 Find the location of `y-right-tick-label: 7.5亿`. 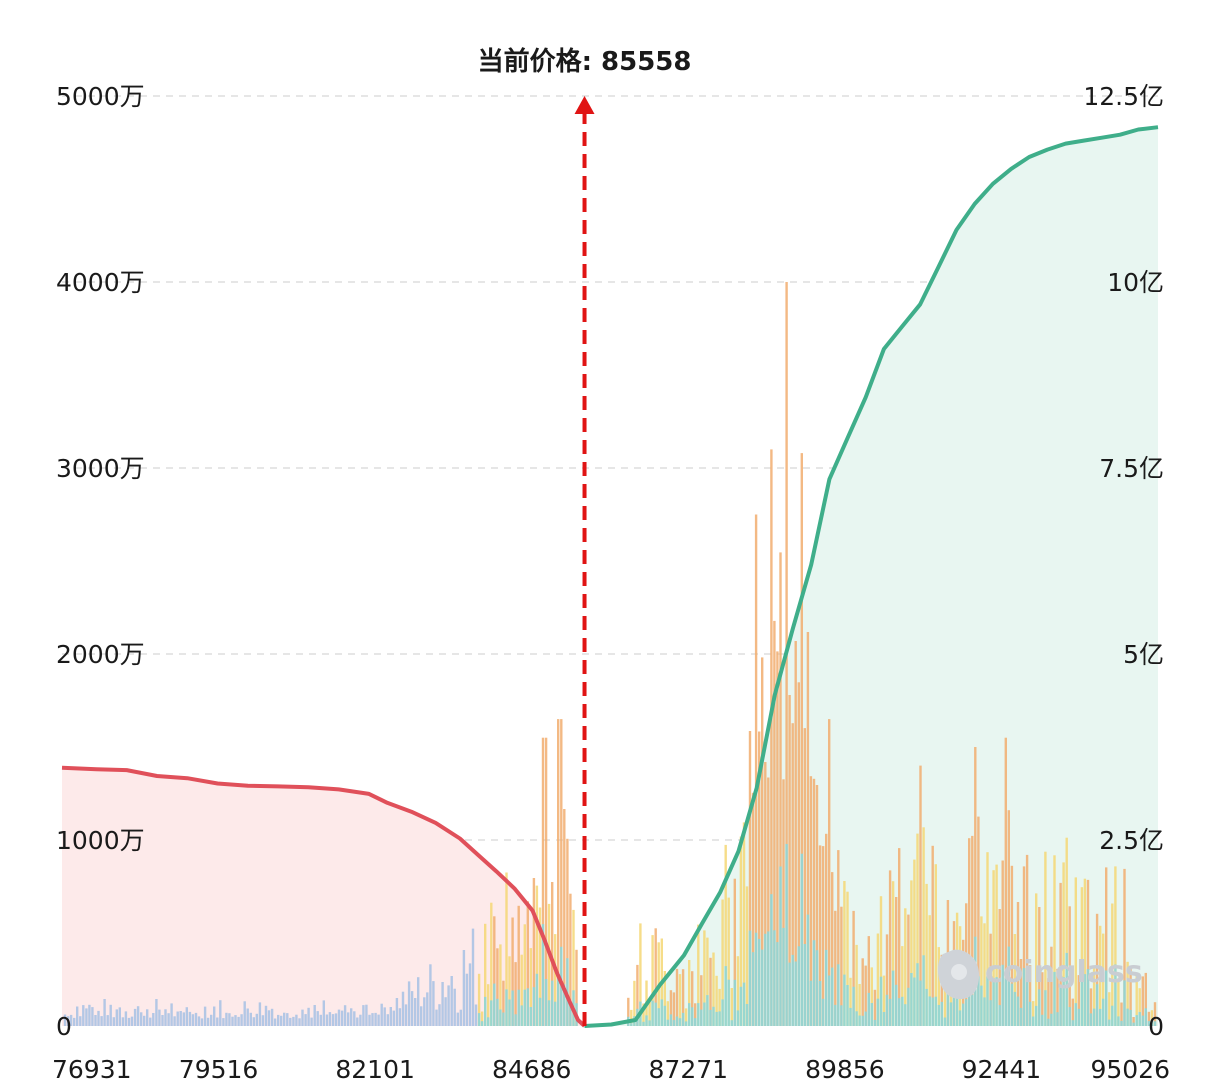

y-right-tick-label: 7.5亿 is located at coordinates (1131, 468).